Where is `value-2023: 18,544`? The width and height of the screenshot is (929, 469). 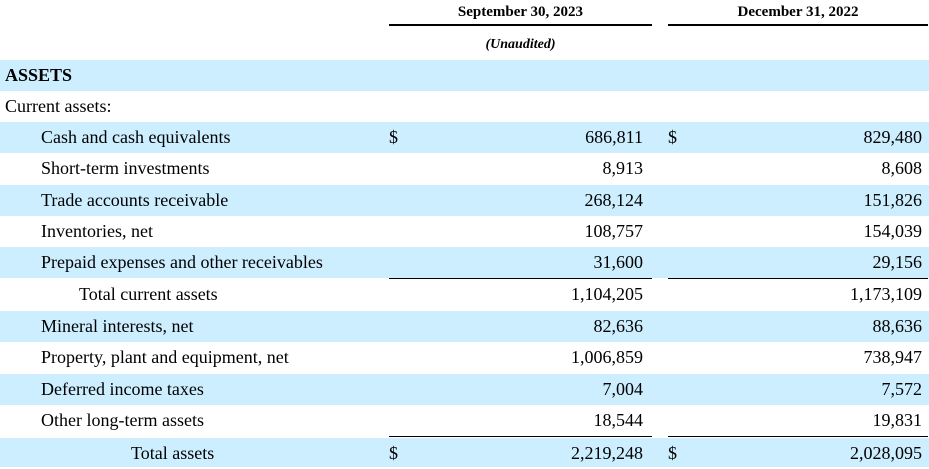 value-2023: 18,544 is located at coordinates (618, 420).